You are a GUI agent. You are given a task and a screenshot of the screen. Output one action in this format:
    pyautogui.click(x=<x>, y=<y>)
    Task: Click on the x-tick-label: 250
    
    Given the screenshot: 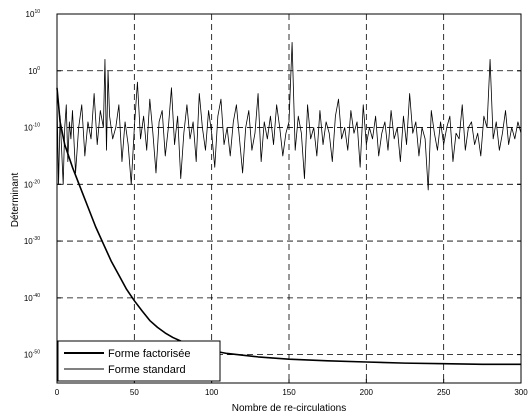 What is the action you would take?
    pyautogui.click(x=444, y=392)
    